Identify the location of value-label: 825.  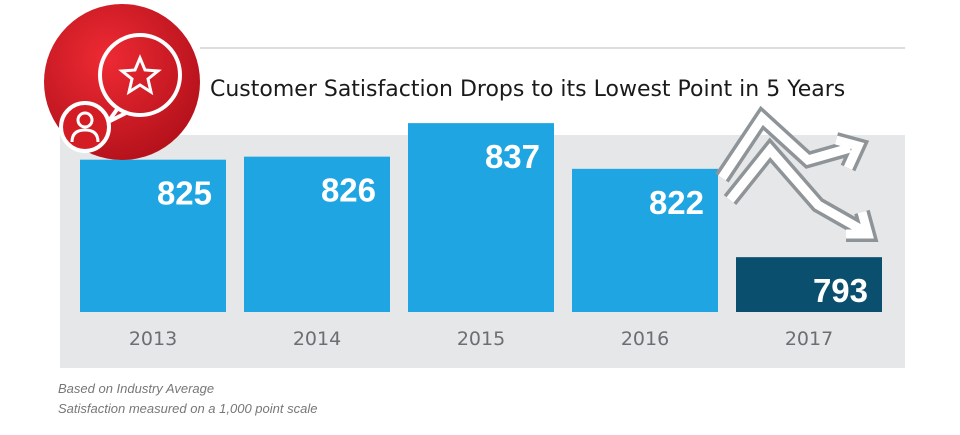
(184, 193).